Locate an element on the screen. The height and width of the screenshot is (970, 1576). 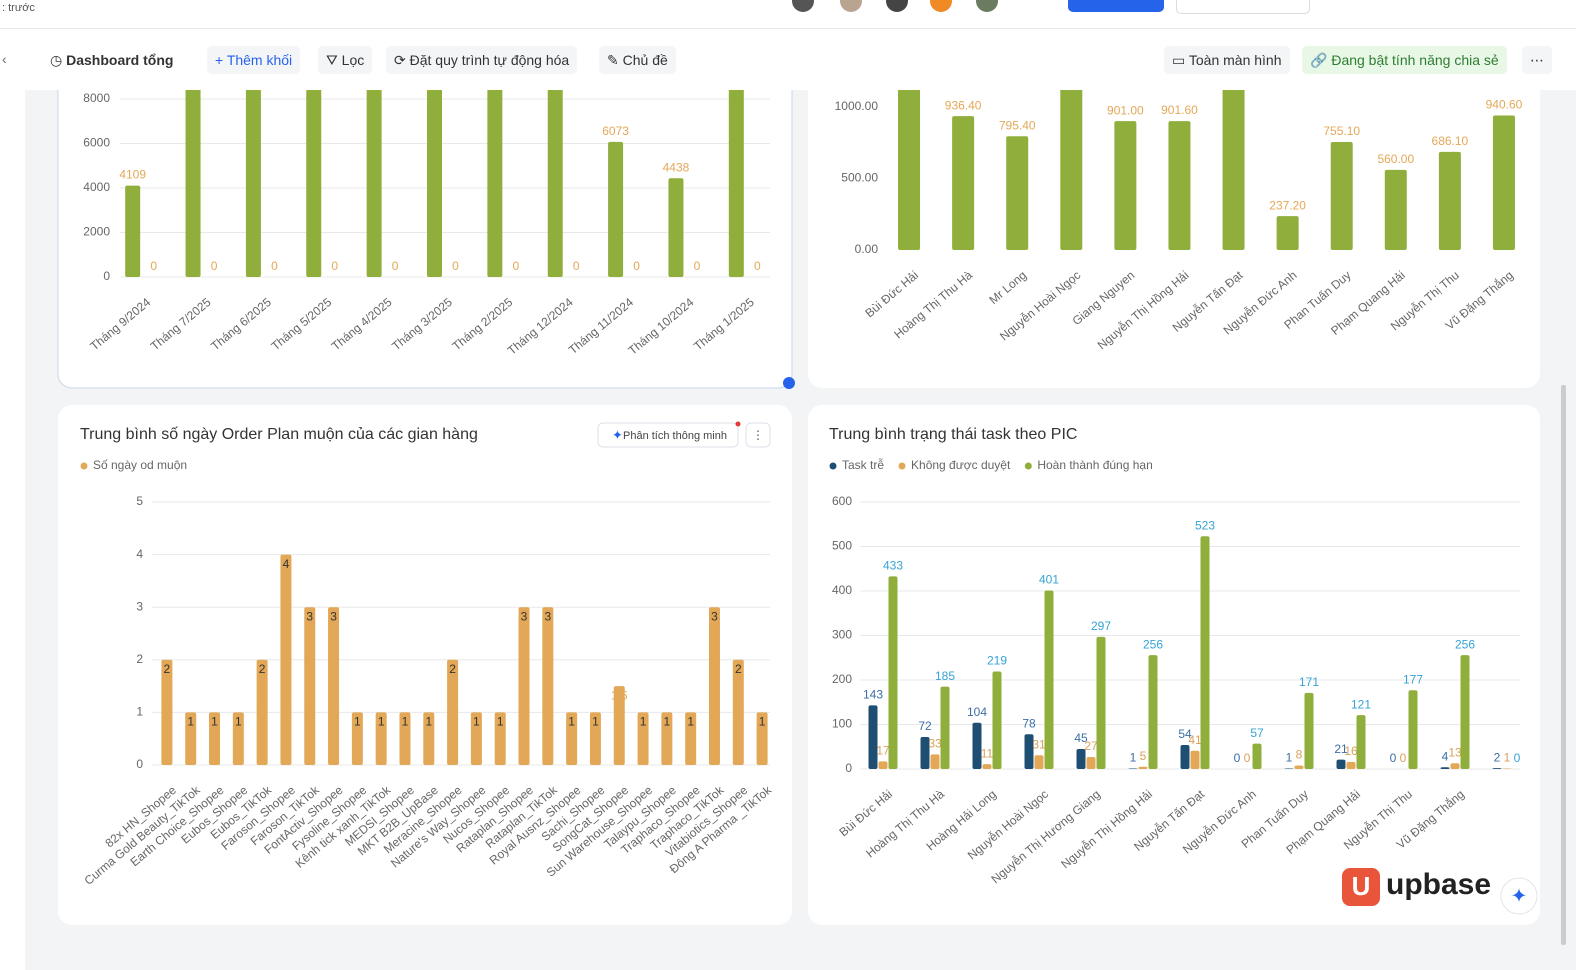
smart-button-label: Phân tích thông minh is located at coordinates (675, 436).